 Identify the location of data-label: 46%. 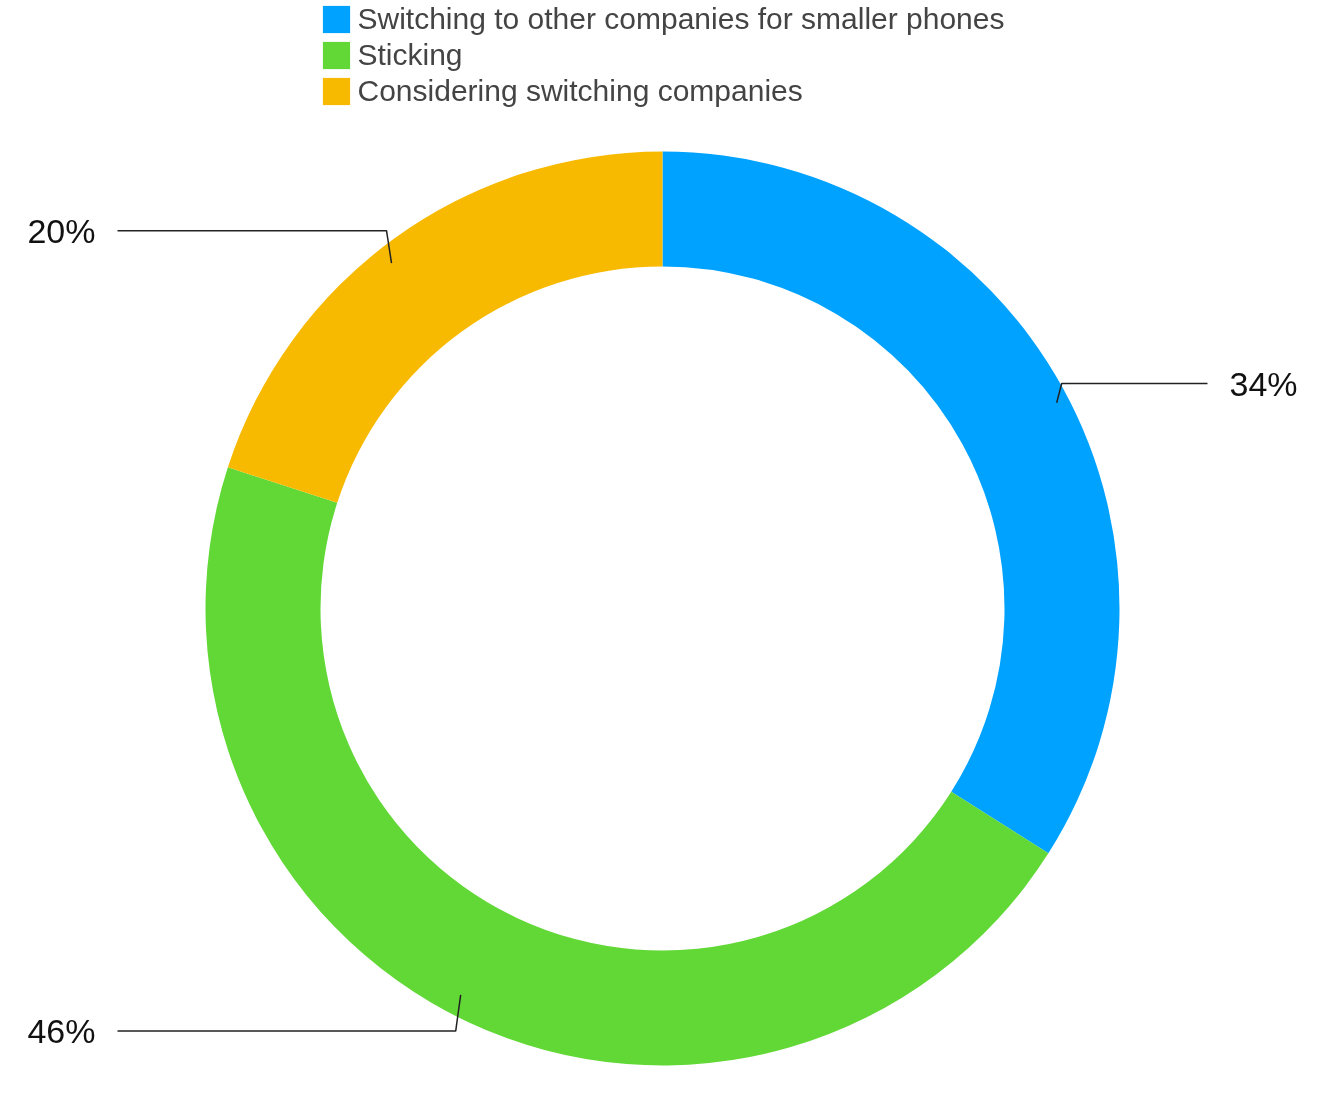
(61, 1031).